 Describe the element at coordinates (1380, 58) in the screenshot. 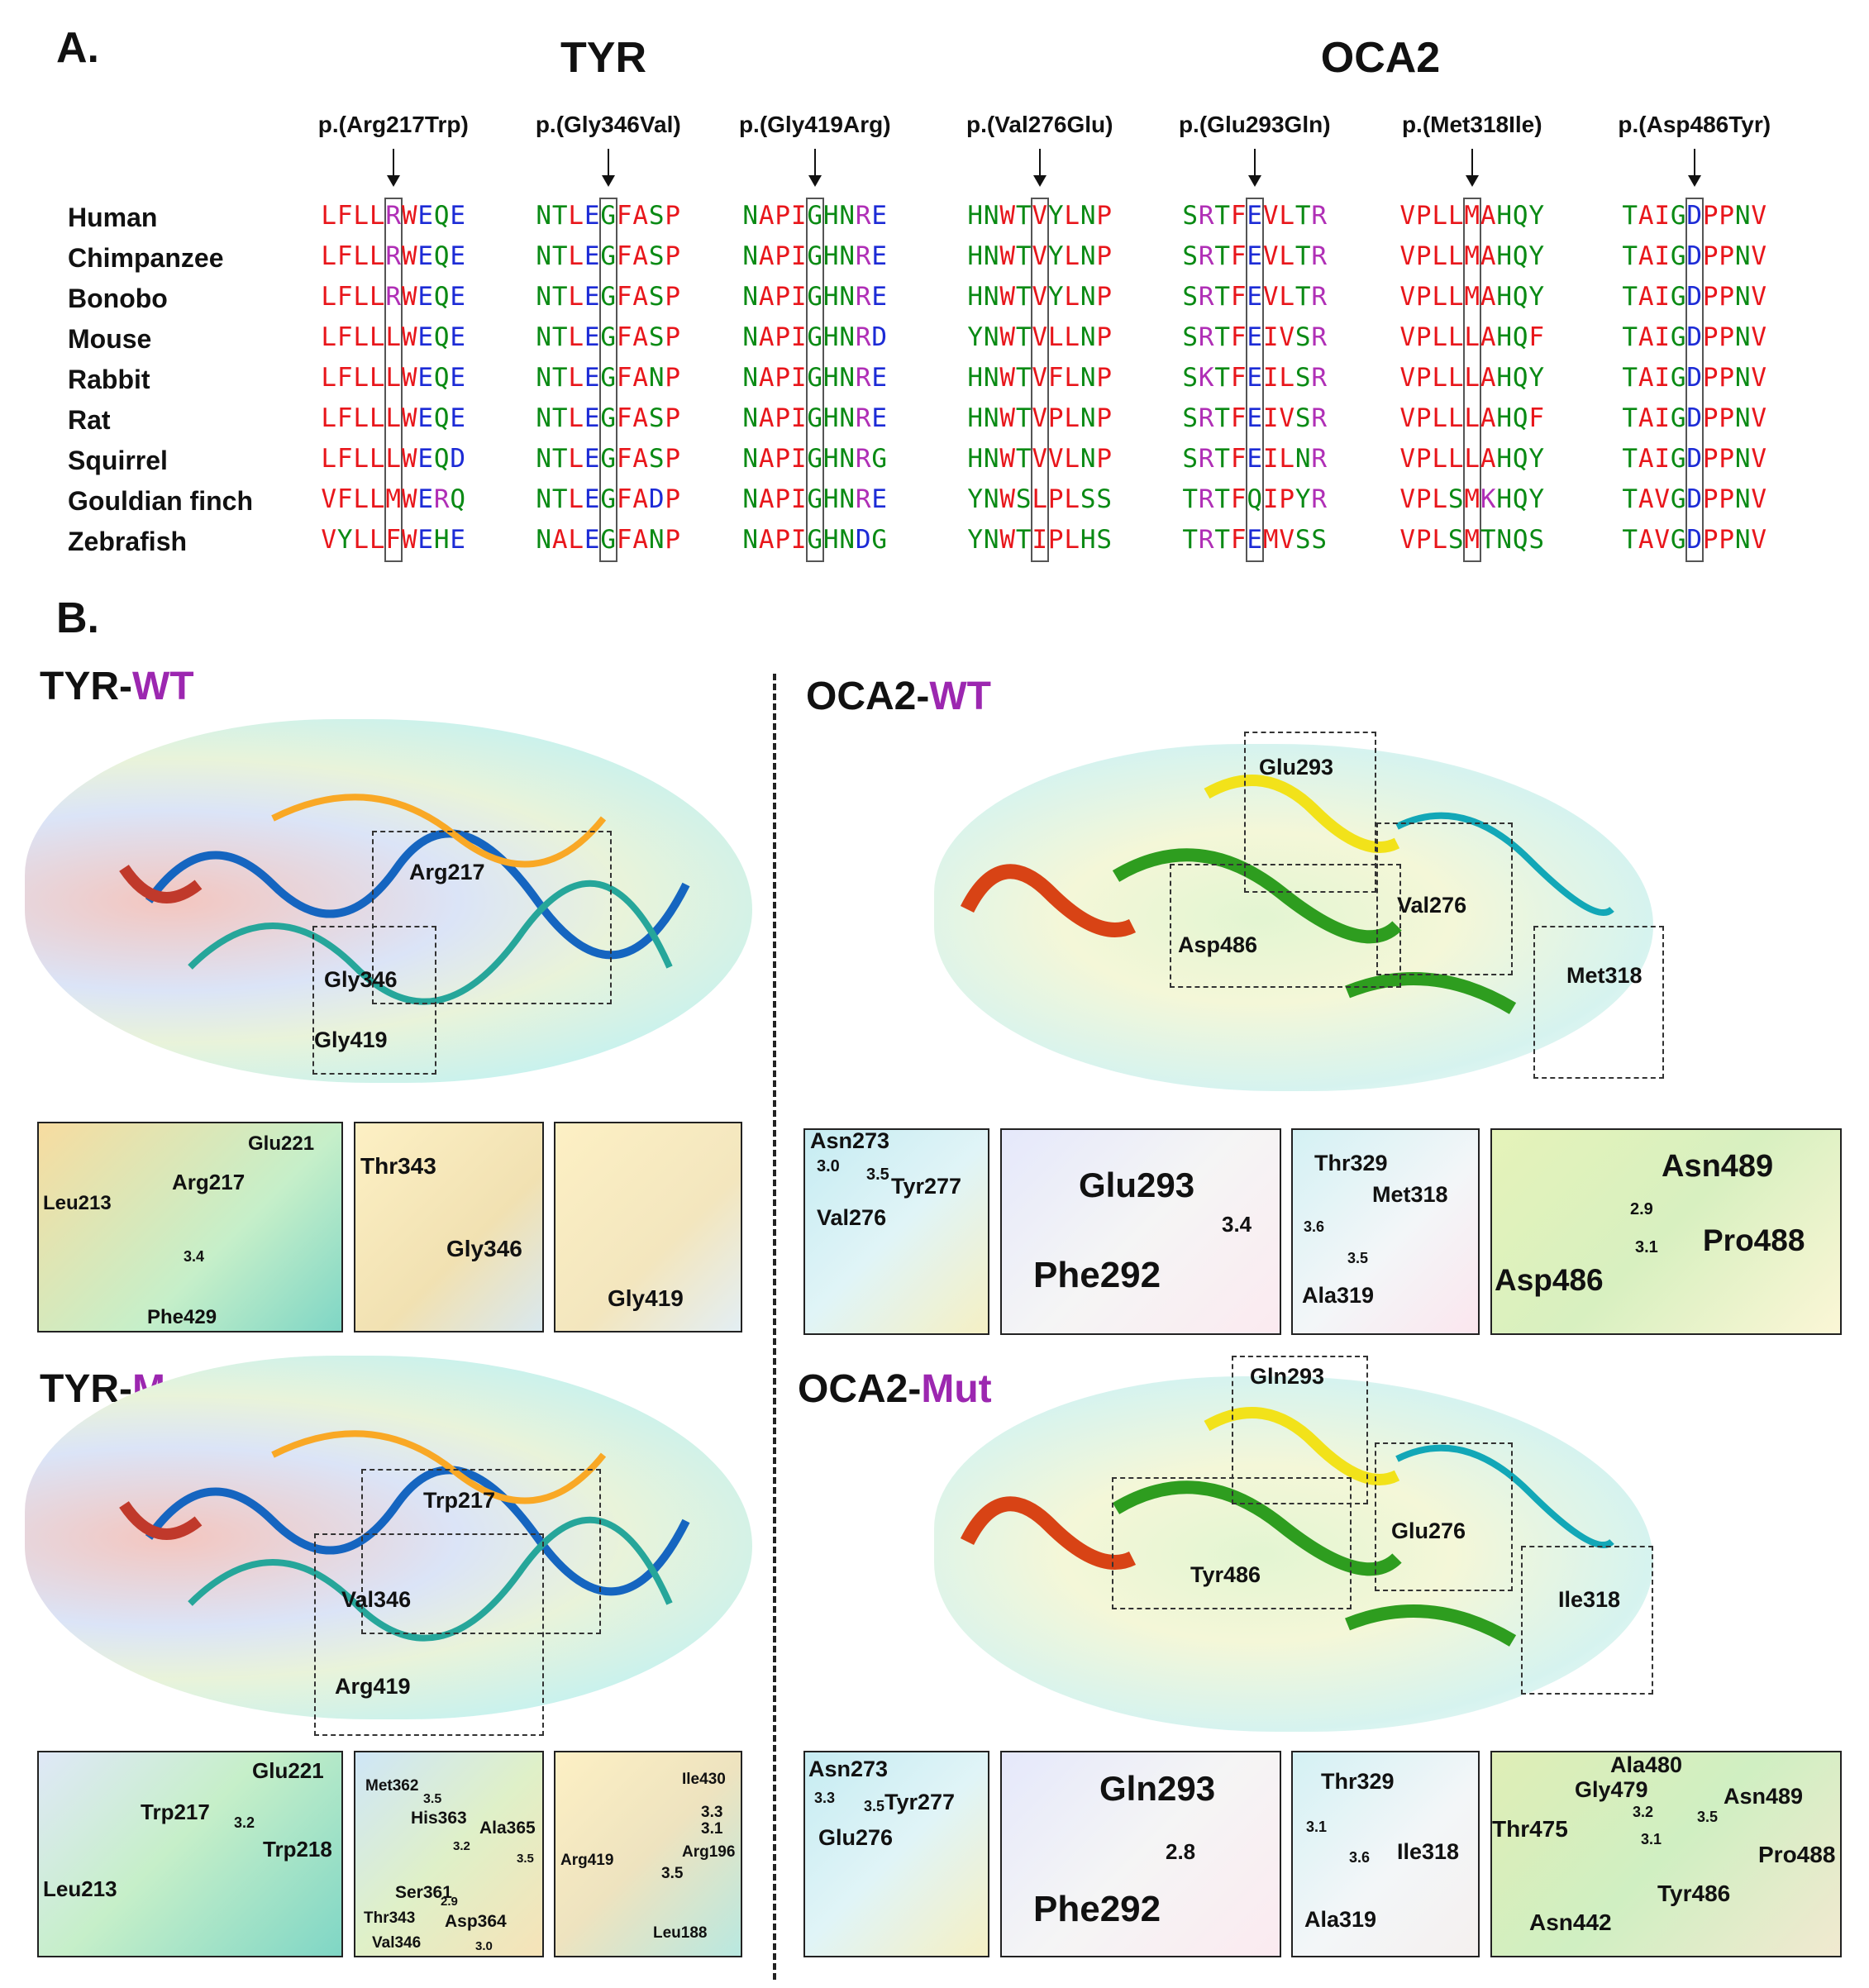

I see `gene-header-oca2: OCA2` at that location.